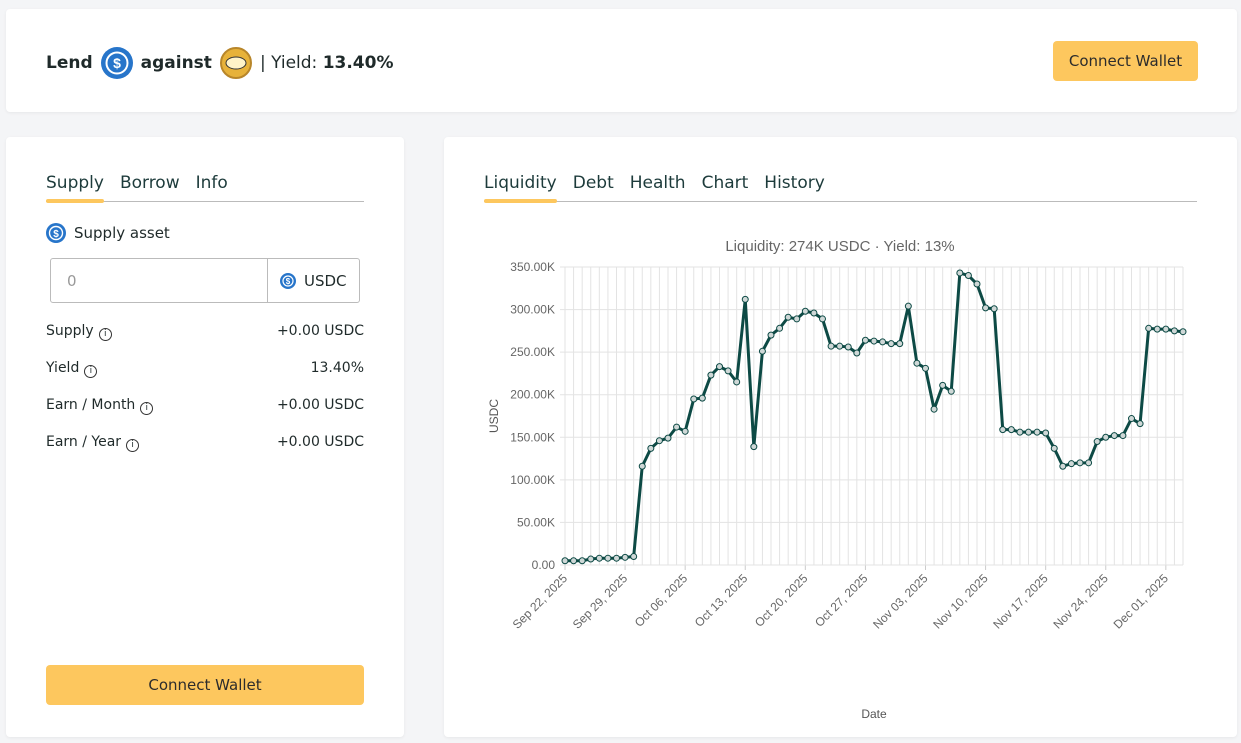 The width and height of the screenshot is (1241, 743). Describe the element at coordinates (661, 600) in the screenshot. I see `x-tick-label: Oct 06, 2025` at that location.